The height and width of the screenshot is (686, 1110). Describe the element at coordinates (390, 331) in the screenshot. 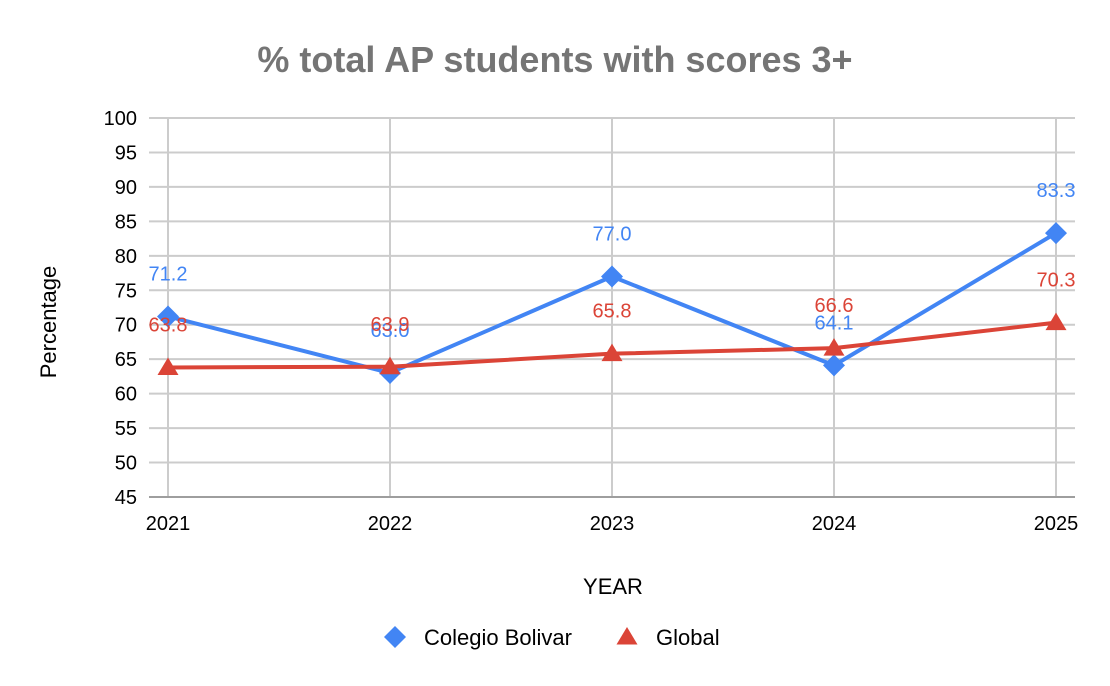

I see `data-label: 63.0` at that location.